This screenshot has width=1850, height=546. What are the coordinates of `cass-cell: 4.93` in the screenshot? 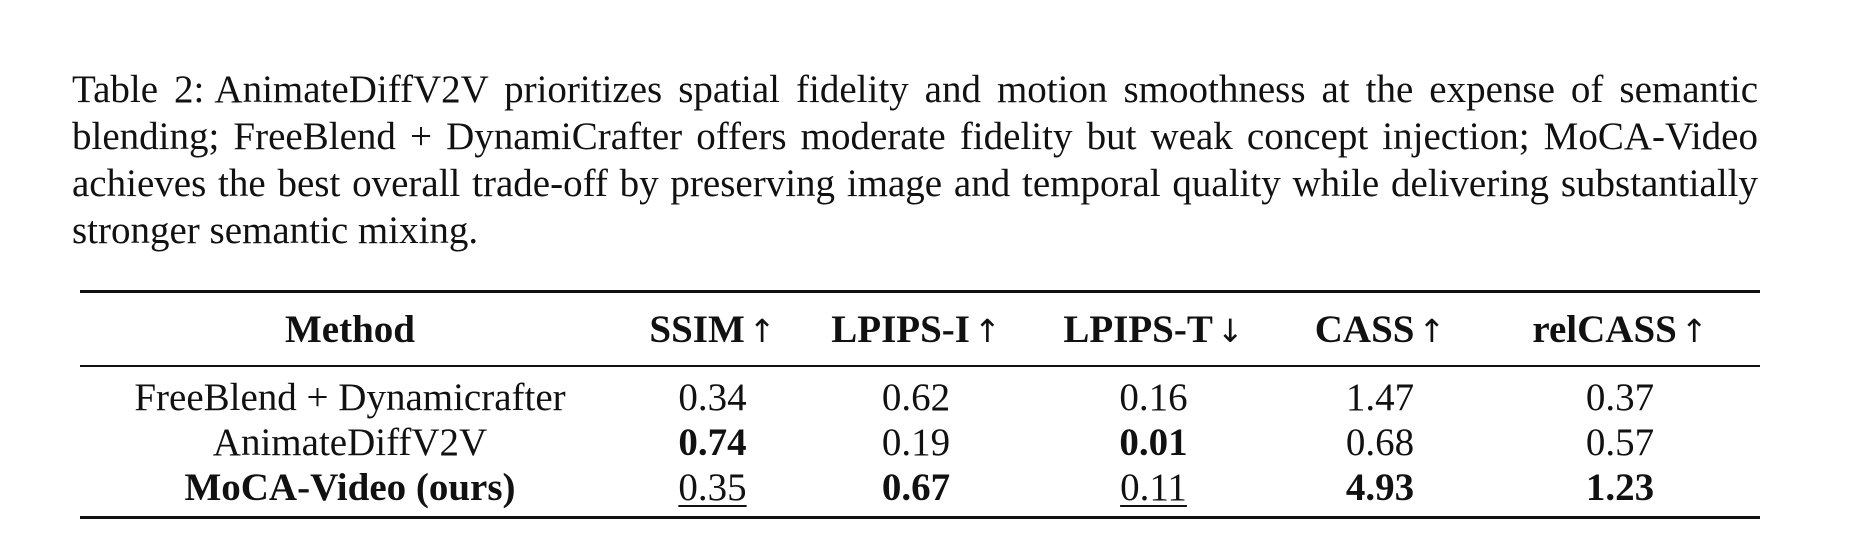 It's located at (1380, 487).